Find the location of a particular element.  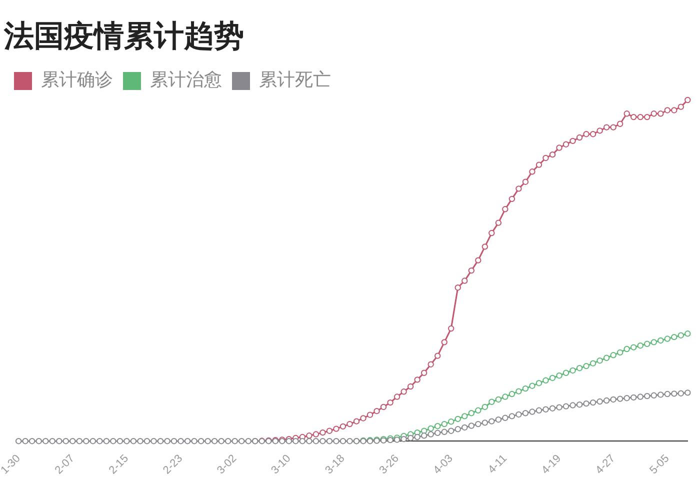

legend-label: 累计治愈 is located at coordinates (186, 80).